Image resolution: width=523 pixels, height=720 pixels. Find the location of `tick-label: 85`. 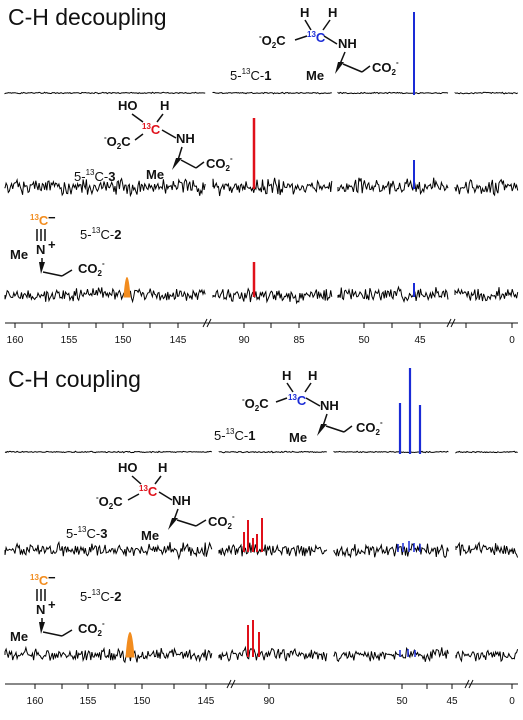

tick-label: 85 is located at coordinates (299, 340).